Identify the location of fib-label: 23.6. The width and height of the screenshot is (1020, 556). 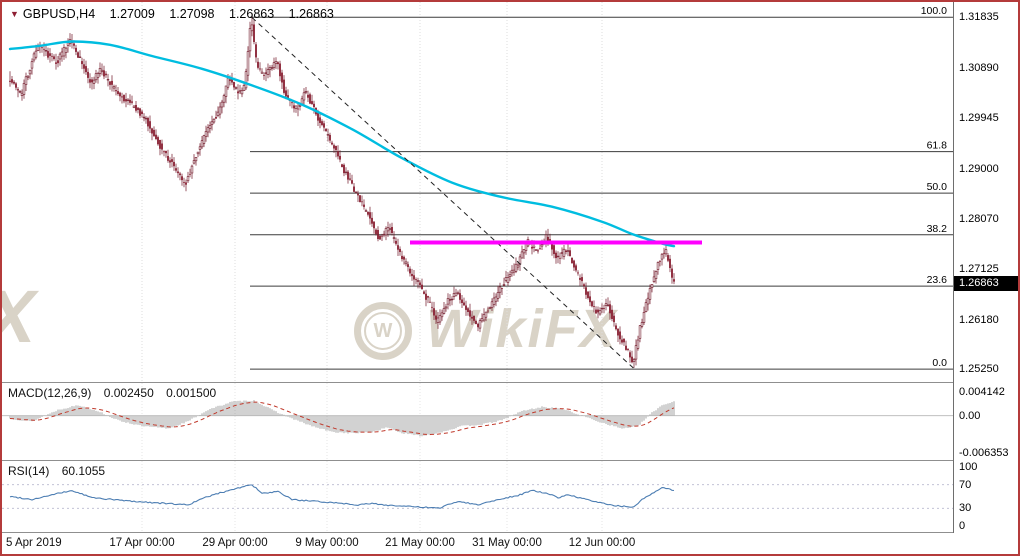
(937, 280).